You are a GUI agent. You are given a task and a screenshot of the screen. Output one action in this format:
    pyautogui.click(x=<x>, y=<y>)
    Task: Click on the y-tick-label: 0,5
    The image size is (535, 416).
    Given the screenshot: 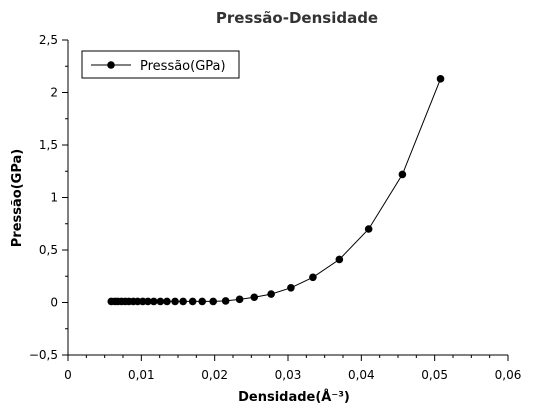 What is the action you would take?
    pyautogui.click(x=48, y=250)
    